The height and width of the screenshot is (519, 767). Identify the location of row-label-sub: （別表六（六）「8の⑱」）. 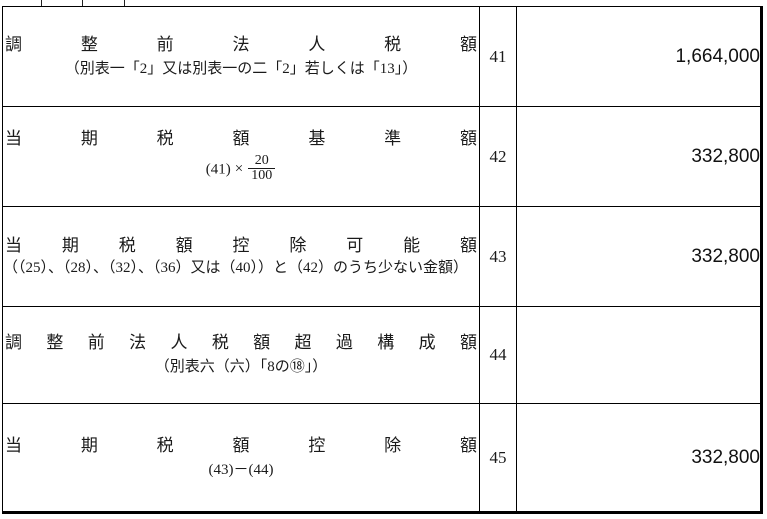
(241, 367).